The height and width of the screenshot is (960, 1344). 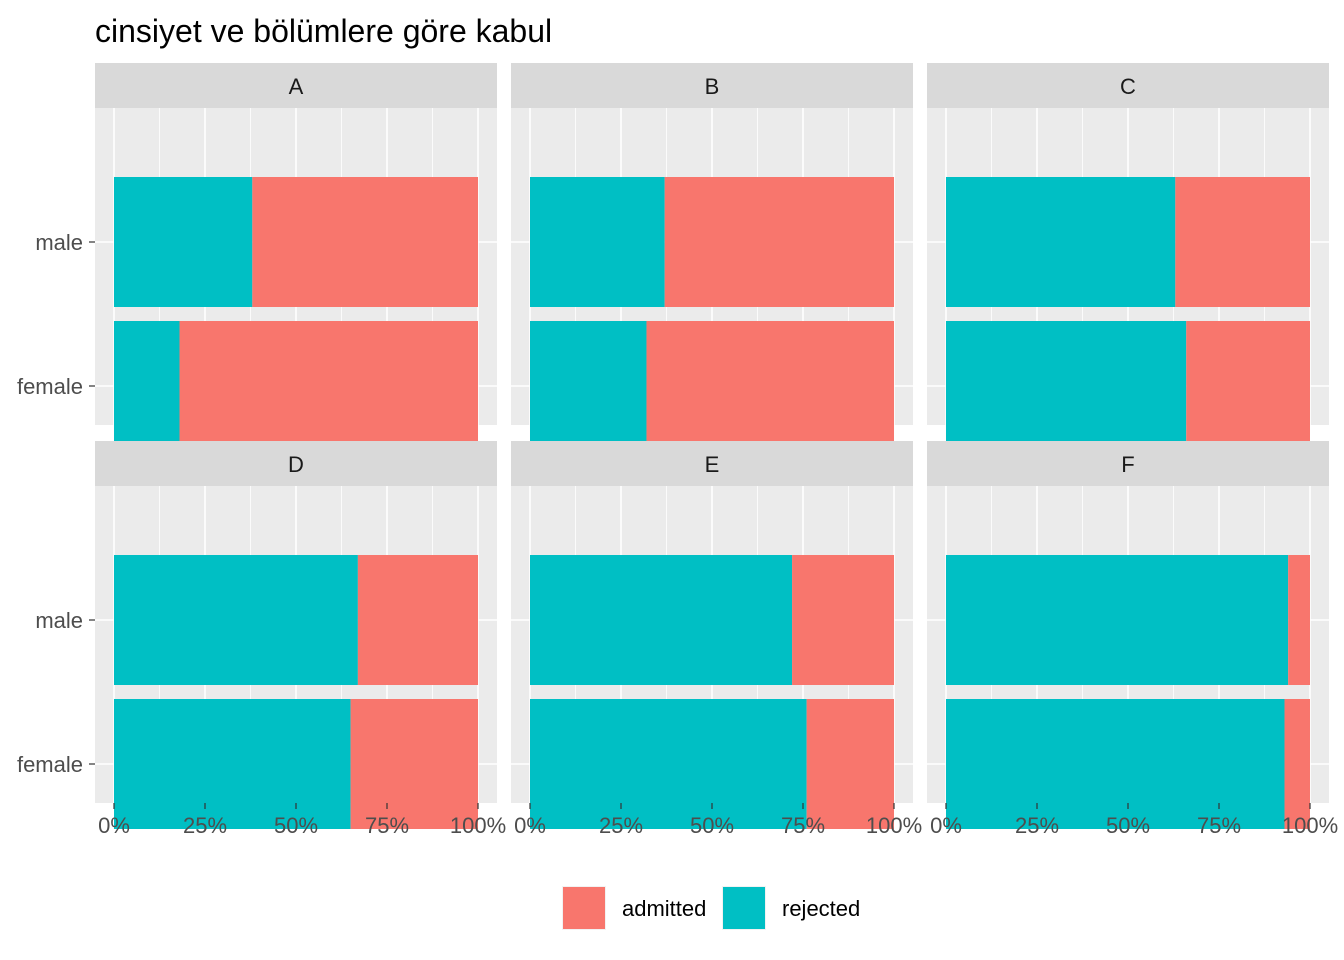 What do you see at coordinates (664, 908) in the screenshot?
I see `legend-label-admitted: admitted` at bounding box center [664, 908].